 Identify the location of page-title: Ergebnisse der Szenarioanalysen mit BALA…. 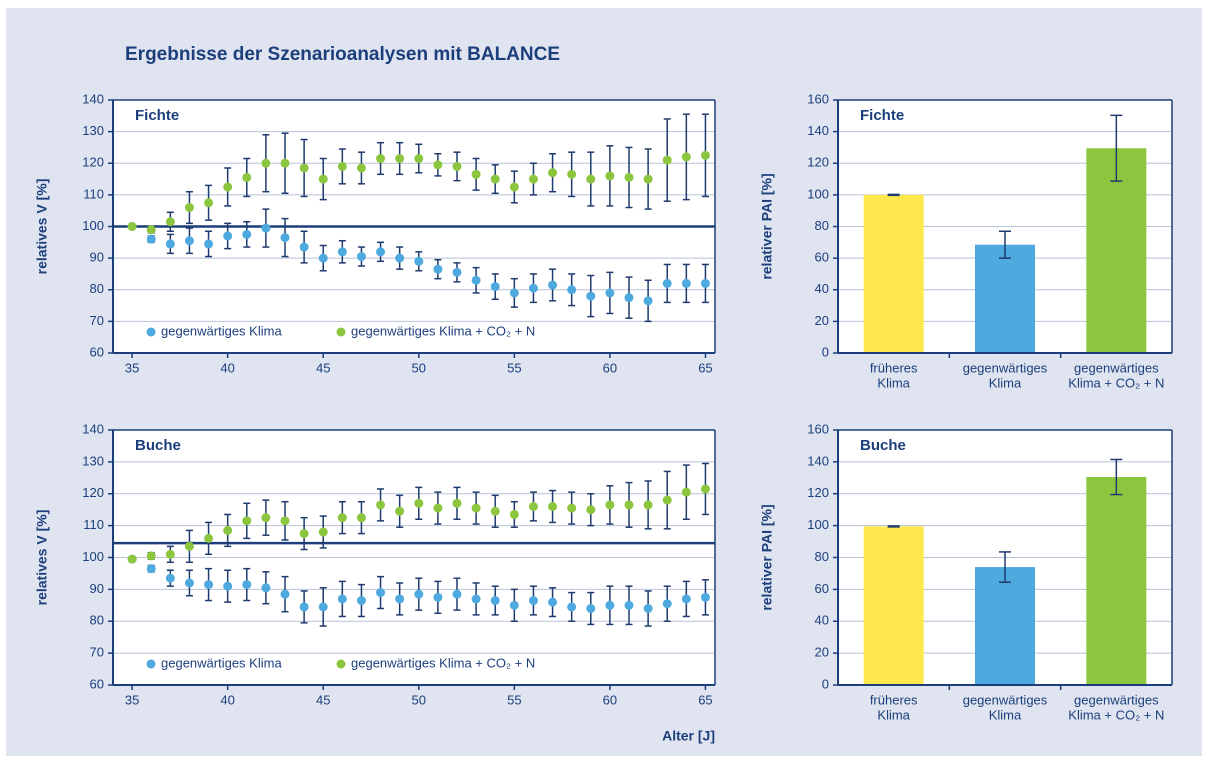
(342, 54).